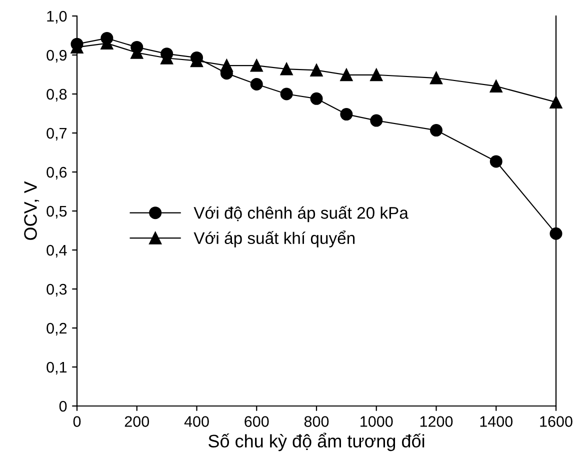 Image resolution: width=585 pixels, height=454 pixels. Describe the element at coordinates (274, 239) in the screenshot. I see `legend-label: Với áp suất khí quyển` at that location.